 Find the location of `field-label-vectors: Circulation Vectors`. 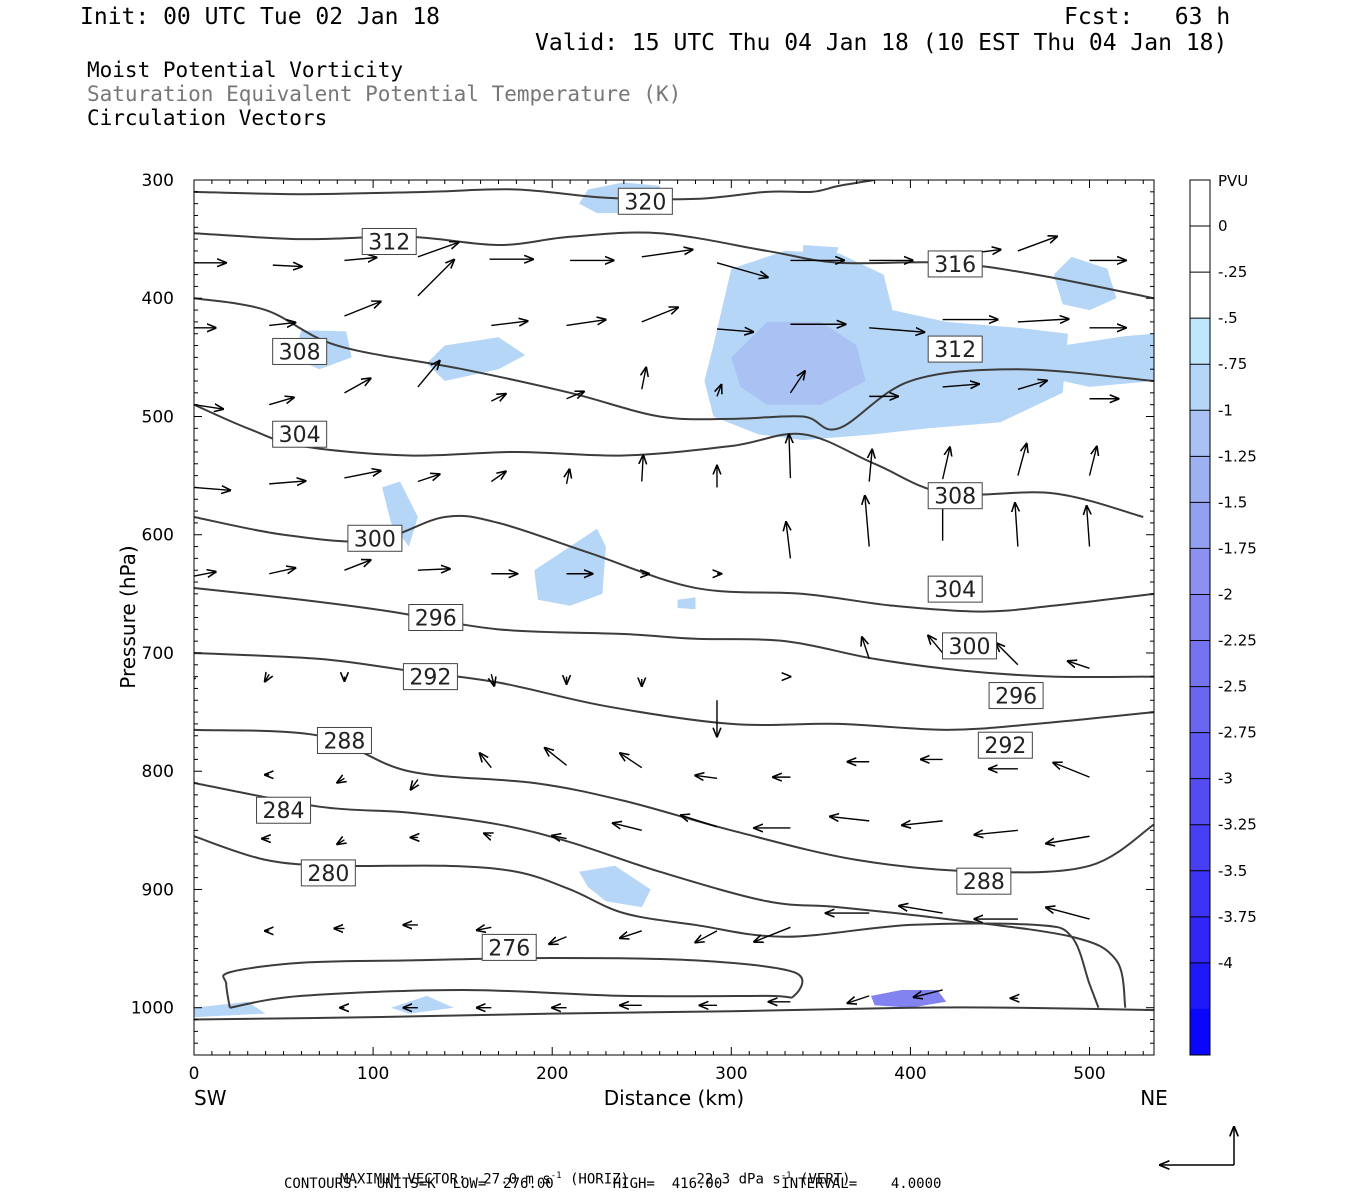

field-label-vectors: Circulation Vectors is located at coordinates (207, 118).